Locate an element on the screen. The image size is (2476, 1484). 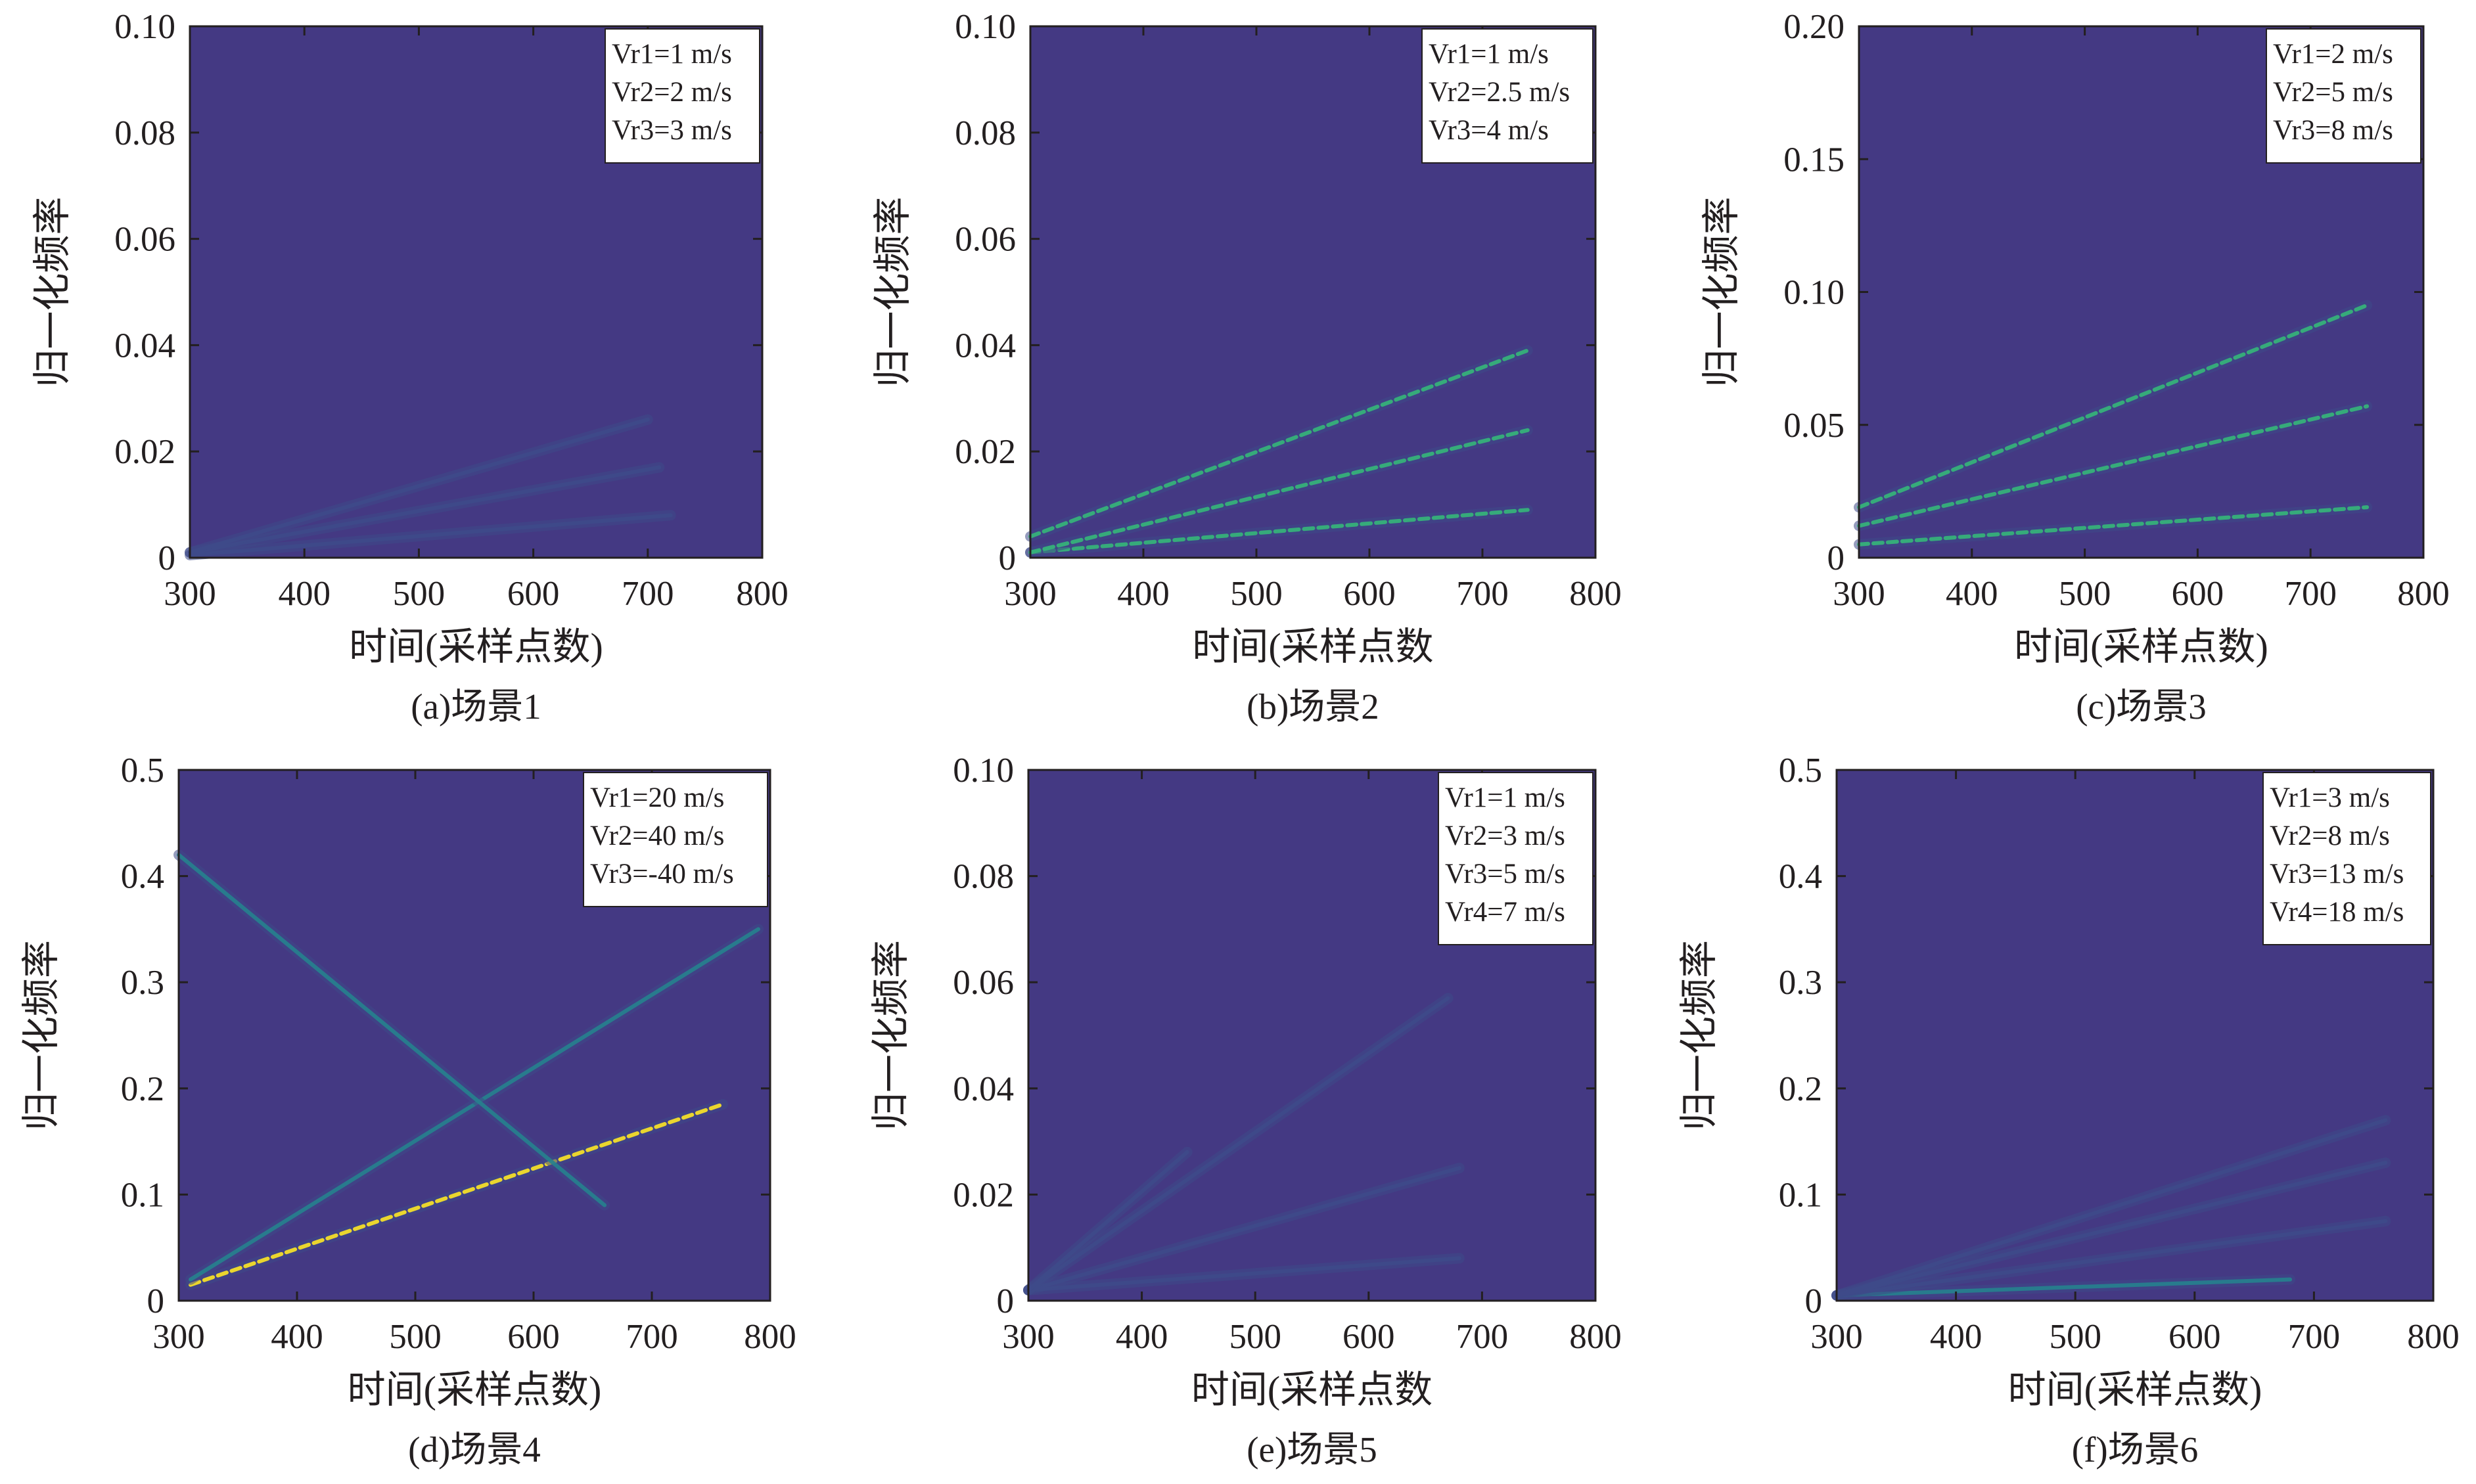
y-tick-label: 0.15 is located at coordinates (1814, 160).